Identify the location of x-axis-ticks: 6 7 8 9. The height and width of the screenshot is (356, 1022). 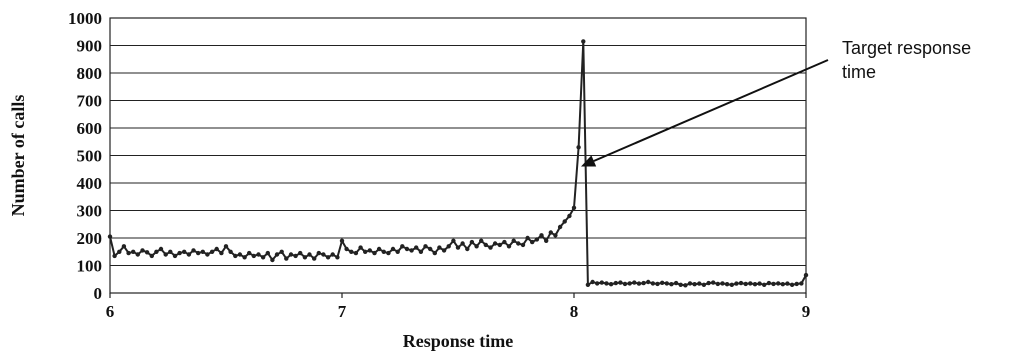
(458, 307).